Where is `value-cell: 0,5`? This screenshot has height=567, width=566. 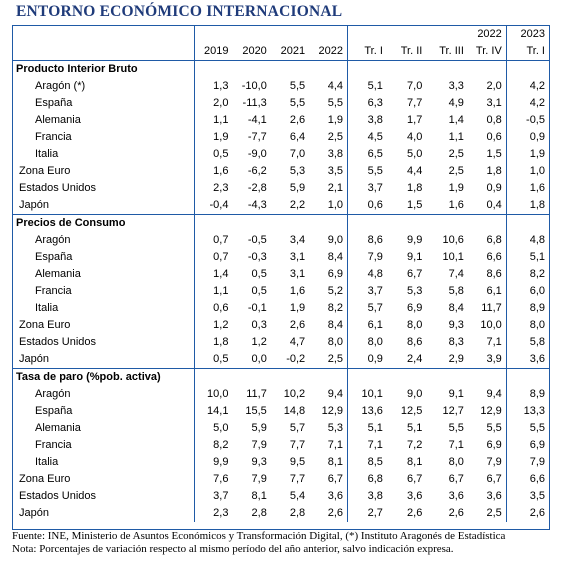 value-cell: 0,5 is located at coordinates (259, 291).